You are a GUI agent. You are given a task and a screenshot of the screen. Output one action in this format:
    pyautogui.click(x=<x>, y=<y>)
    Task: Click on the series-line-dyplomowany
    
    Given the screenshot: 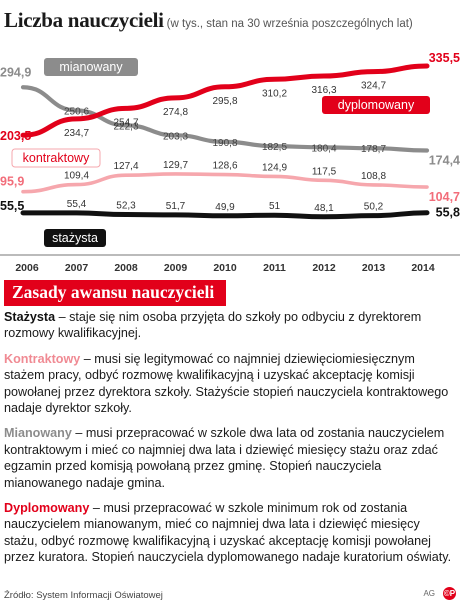 What is the action you would take?
    pyautogui.click(x=225, y=100)
    